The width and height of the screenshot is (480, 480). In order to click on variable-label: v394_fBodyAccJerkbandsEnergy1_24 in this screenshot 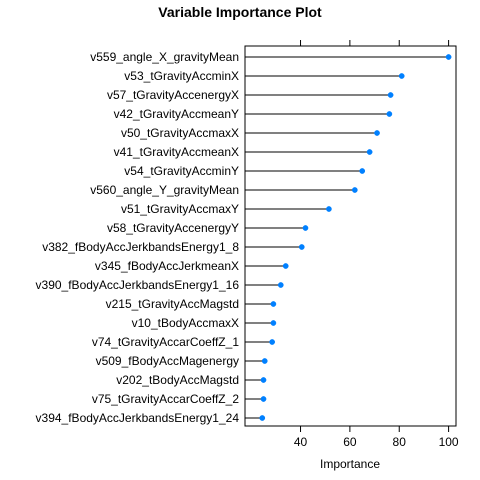, I will do `click(138, 418)`.